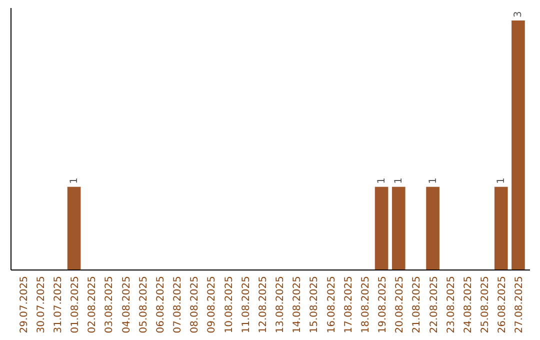  I want to click on x-tick-label: 14.08.2025, so click(298, 305).